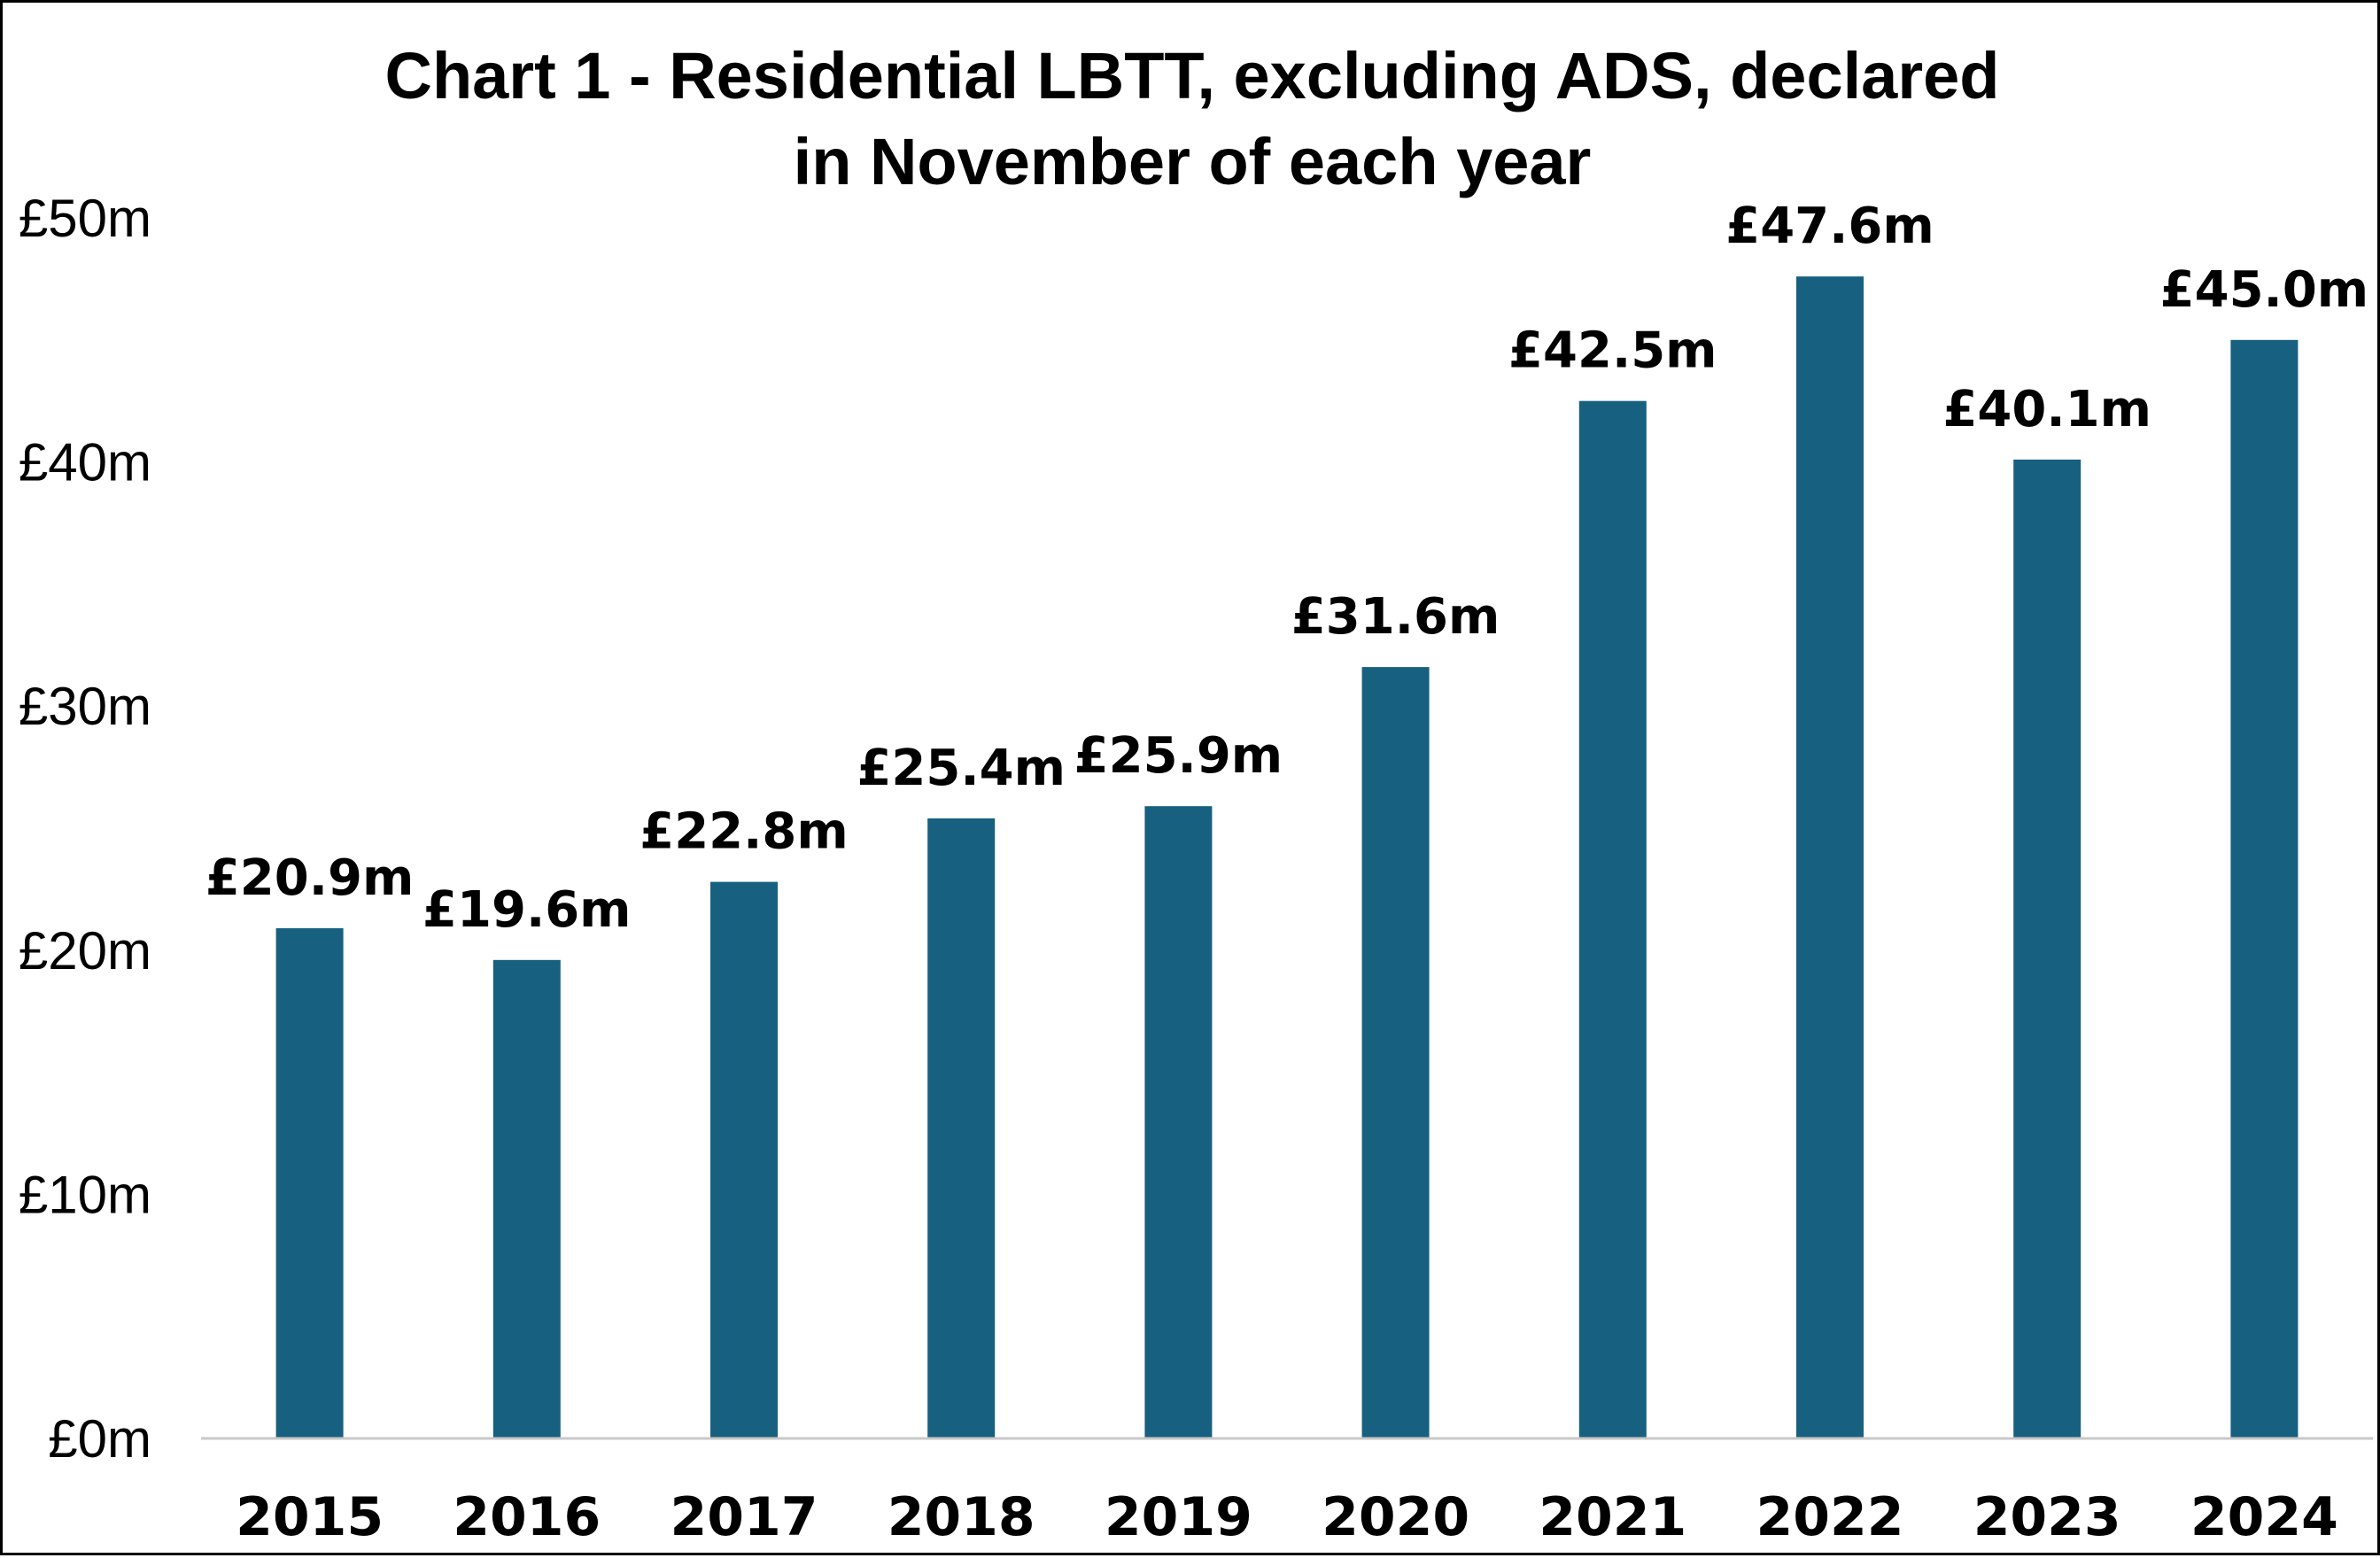  I want to click on y-tick-label: £0m, so click(99, 1439).